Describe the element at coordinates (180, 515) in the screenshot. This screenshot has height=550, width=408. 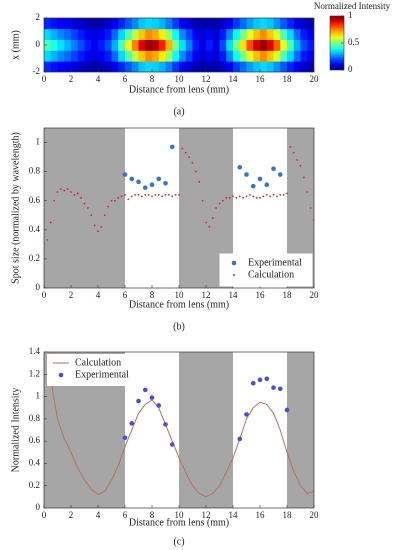
I see `x-tick-label: 10` at that location.